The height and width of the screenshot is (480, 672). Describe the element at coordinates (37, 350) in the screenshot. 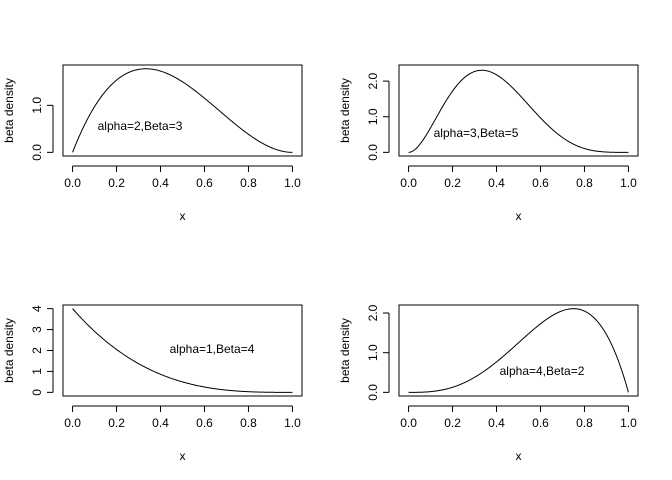

I see `y-tick-label: 2` at that location.